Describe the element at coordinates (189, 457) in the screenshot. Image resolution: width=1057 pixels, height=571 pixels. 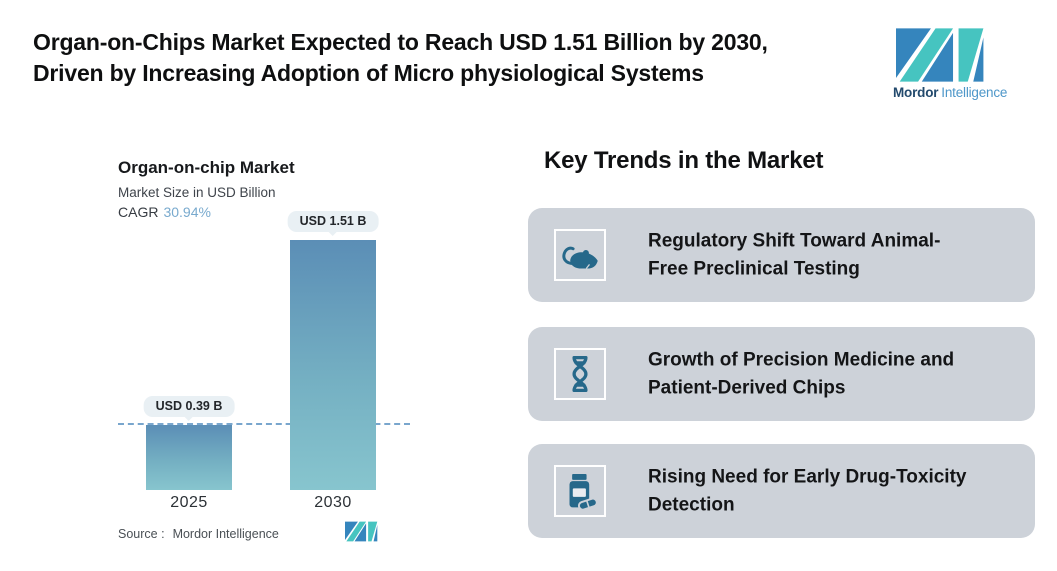
I see `bar-2025` at that location.